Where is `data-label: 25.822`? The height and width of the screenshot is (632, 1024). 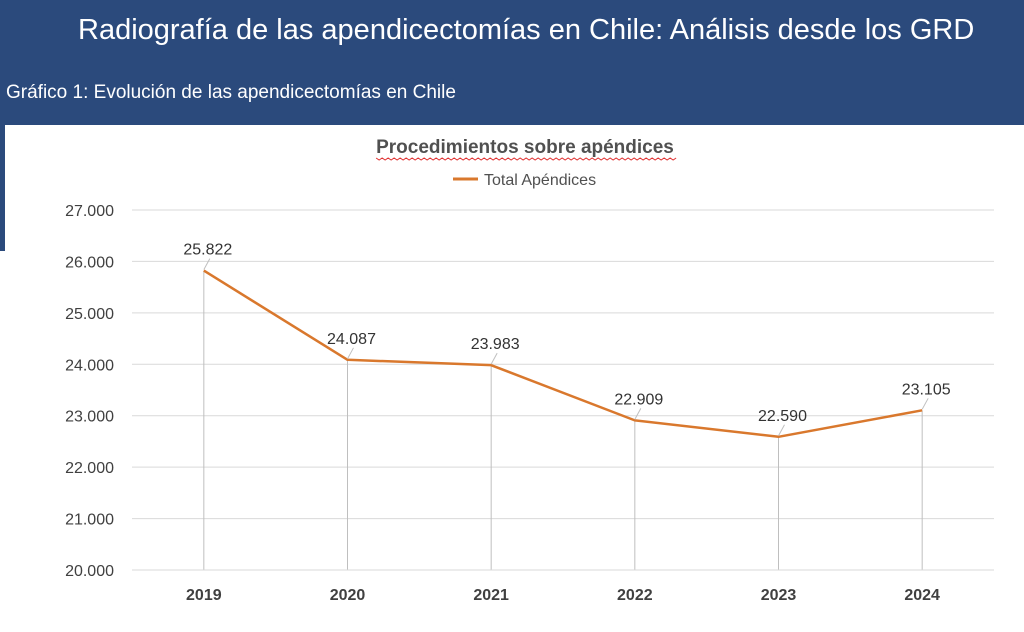
data-label: 25.822 is located at coordinates (207, 250).